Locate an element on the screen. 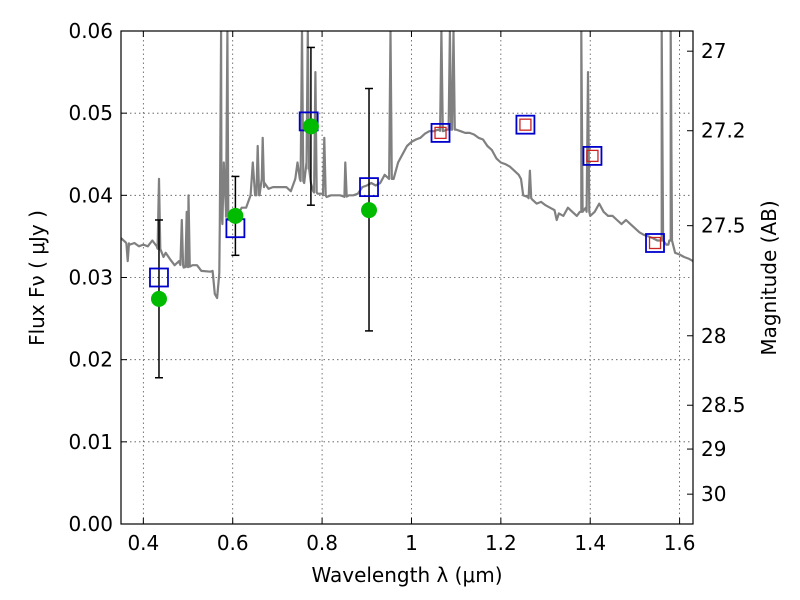 Image resolution: width=800 pixels, height=600 pixels. x-tick-label: 1.2 is located at coordinates (501, 543).